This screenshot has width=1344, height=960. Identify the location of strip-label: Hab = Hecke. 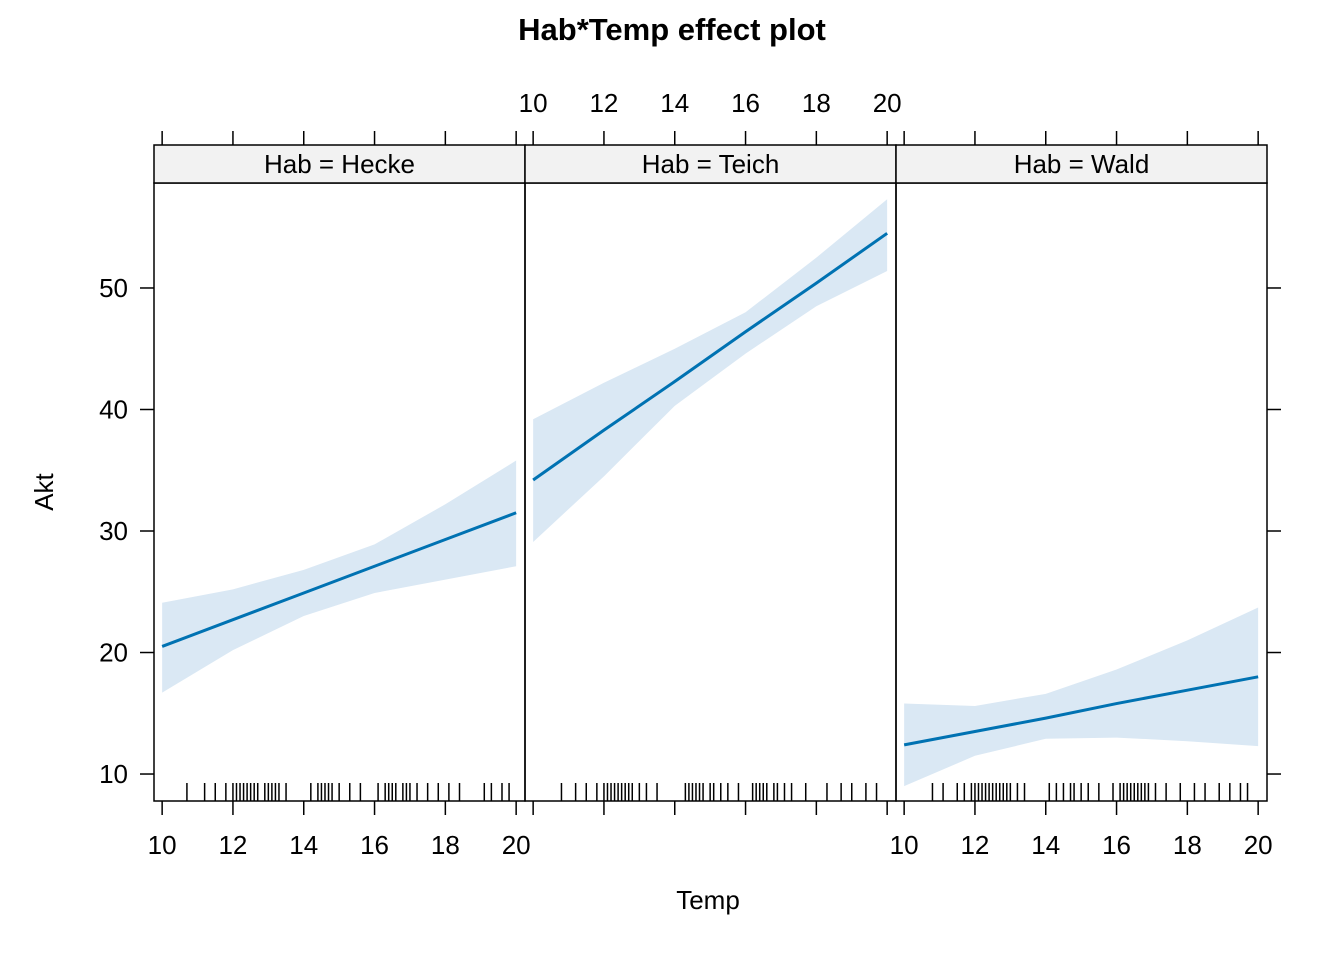
(339, 164).